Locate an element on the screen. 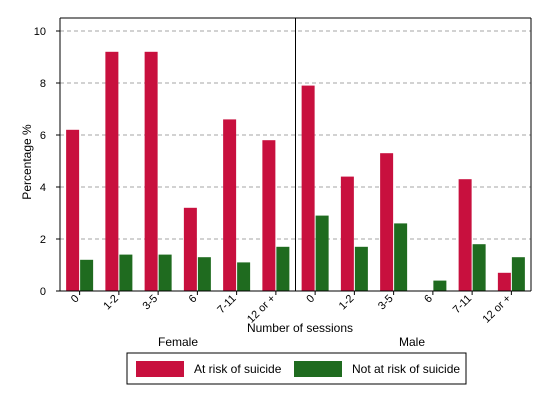 The image size is (550, 404). x-tick-label: 12 or + is located at coordinates (497, 309).